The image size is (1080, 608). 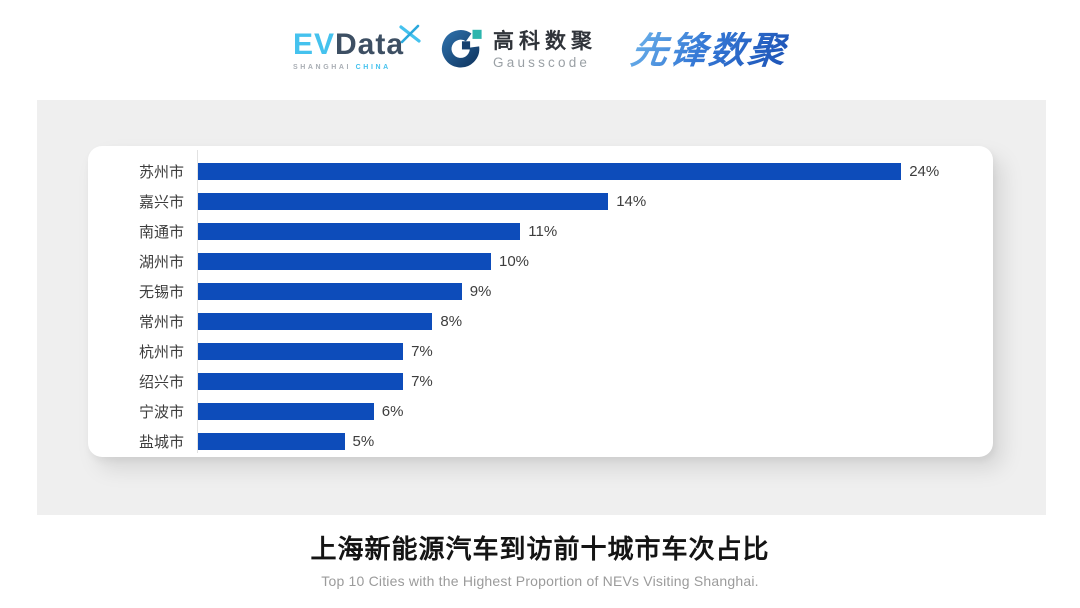 What do you see at coordinates (480, 291) in the screenshot?
I see `value-label: 9%` at bounding box center [480, 291].